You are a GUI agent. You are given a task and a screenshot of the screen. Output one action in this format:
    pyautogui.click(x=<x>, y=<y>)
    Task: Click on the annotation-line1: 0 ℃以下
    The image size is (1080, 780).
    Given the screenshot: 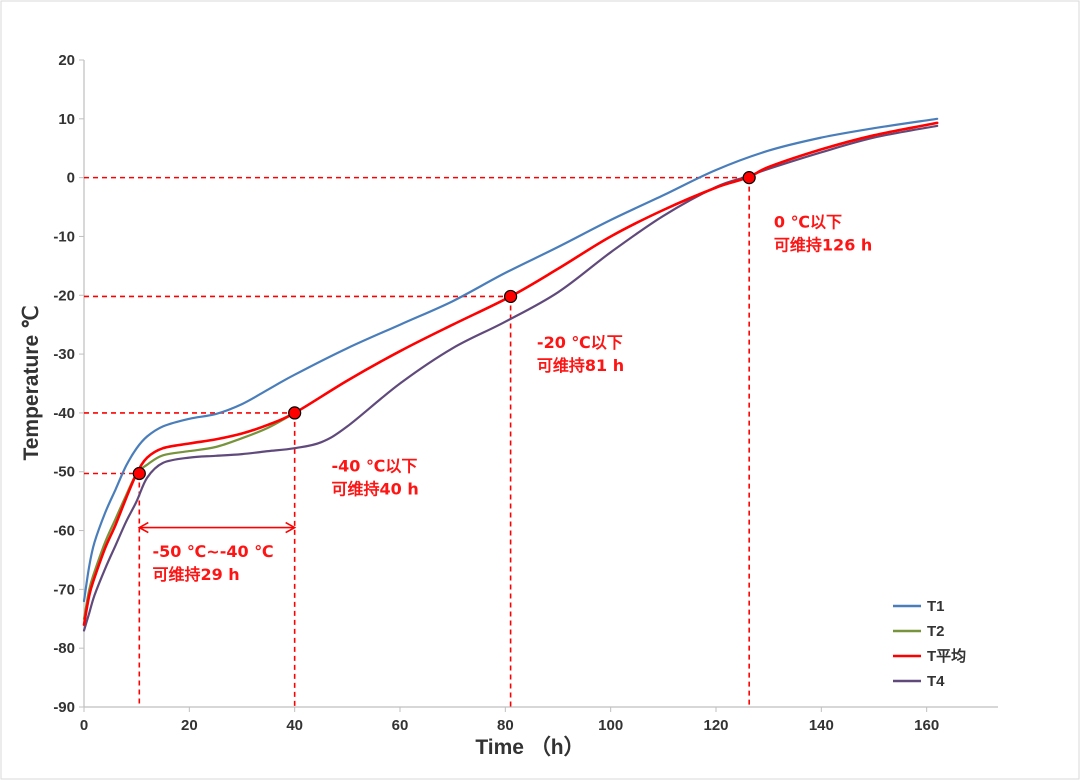 What is the action you would take?
    pyautogui.click(x=808, y=222)
    